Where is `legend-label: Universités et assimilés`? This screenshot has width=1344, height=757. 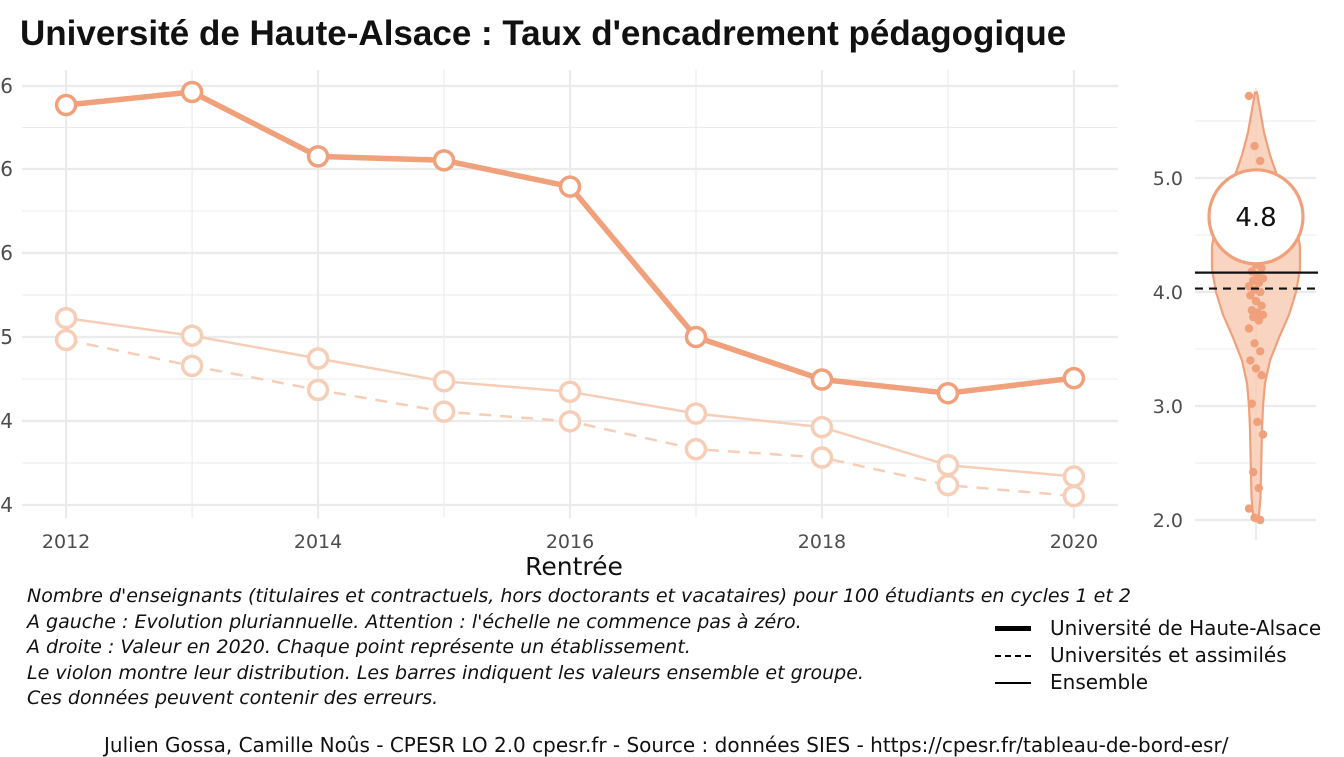 legend-label: Universités et assimilés is located at coordinates (1168, 655).